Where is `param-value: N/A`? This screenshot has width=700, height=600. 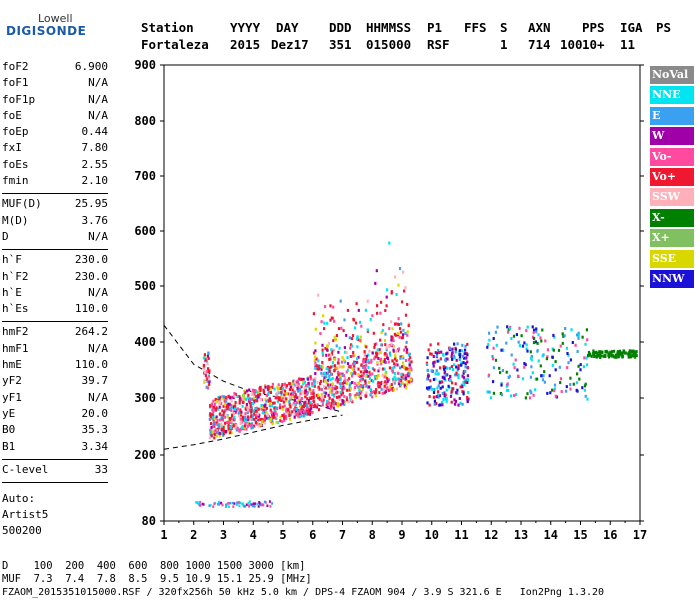
param-value: N/A is located at coordinates (98, 236).